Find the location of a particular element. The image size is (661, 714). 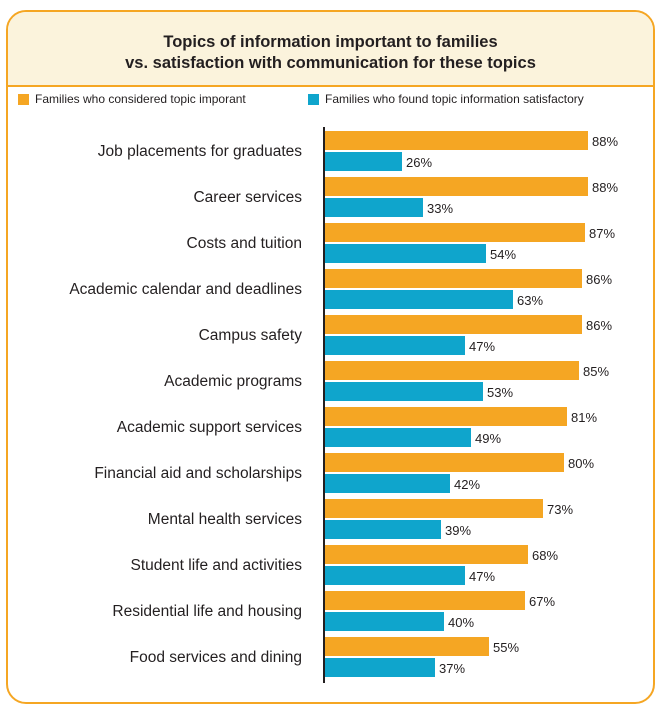

category-label: Costs and tuition is located at coordinates (244, 243).